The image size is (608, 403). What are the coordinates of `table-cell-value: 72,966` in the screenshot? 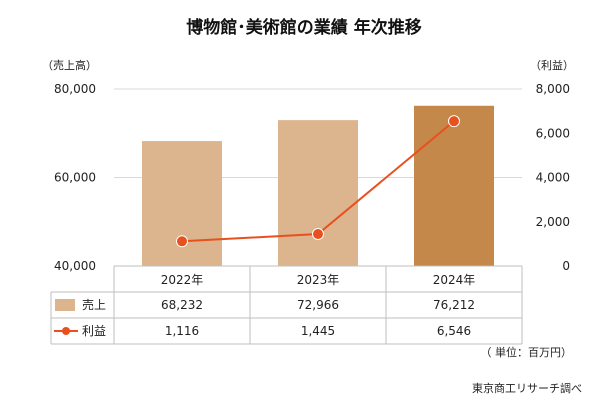 It's located at (318, 305).